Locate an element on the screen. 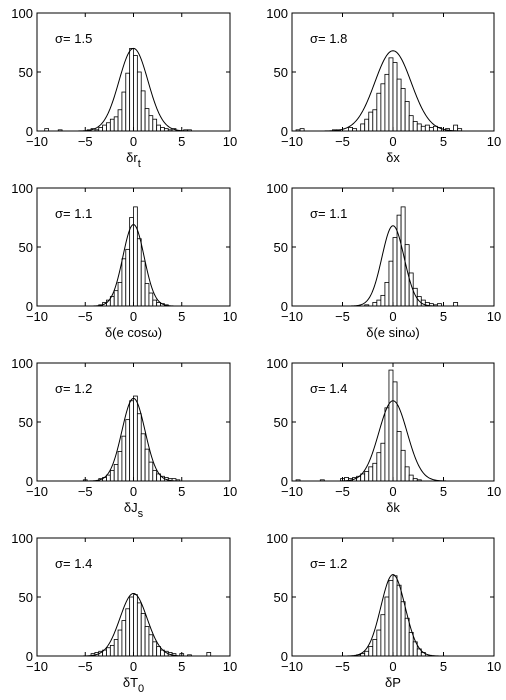 The image size is (506, 700). sigma-annotation: σ= 1.5 is located at coordinates (73, 38).